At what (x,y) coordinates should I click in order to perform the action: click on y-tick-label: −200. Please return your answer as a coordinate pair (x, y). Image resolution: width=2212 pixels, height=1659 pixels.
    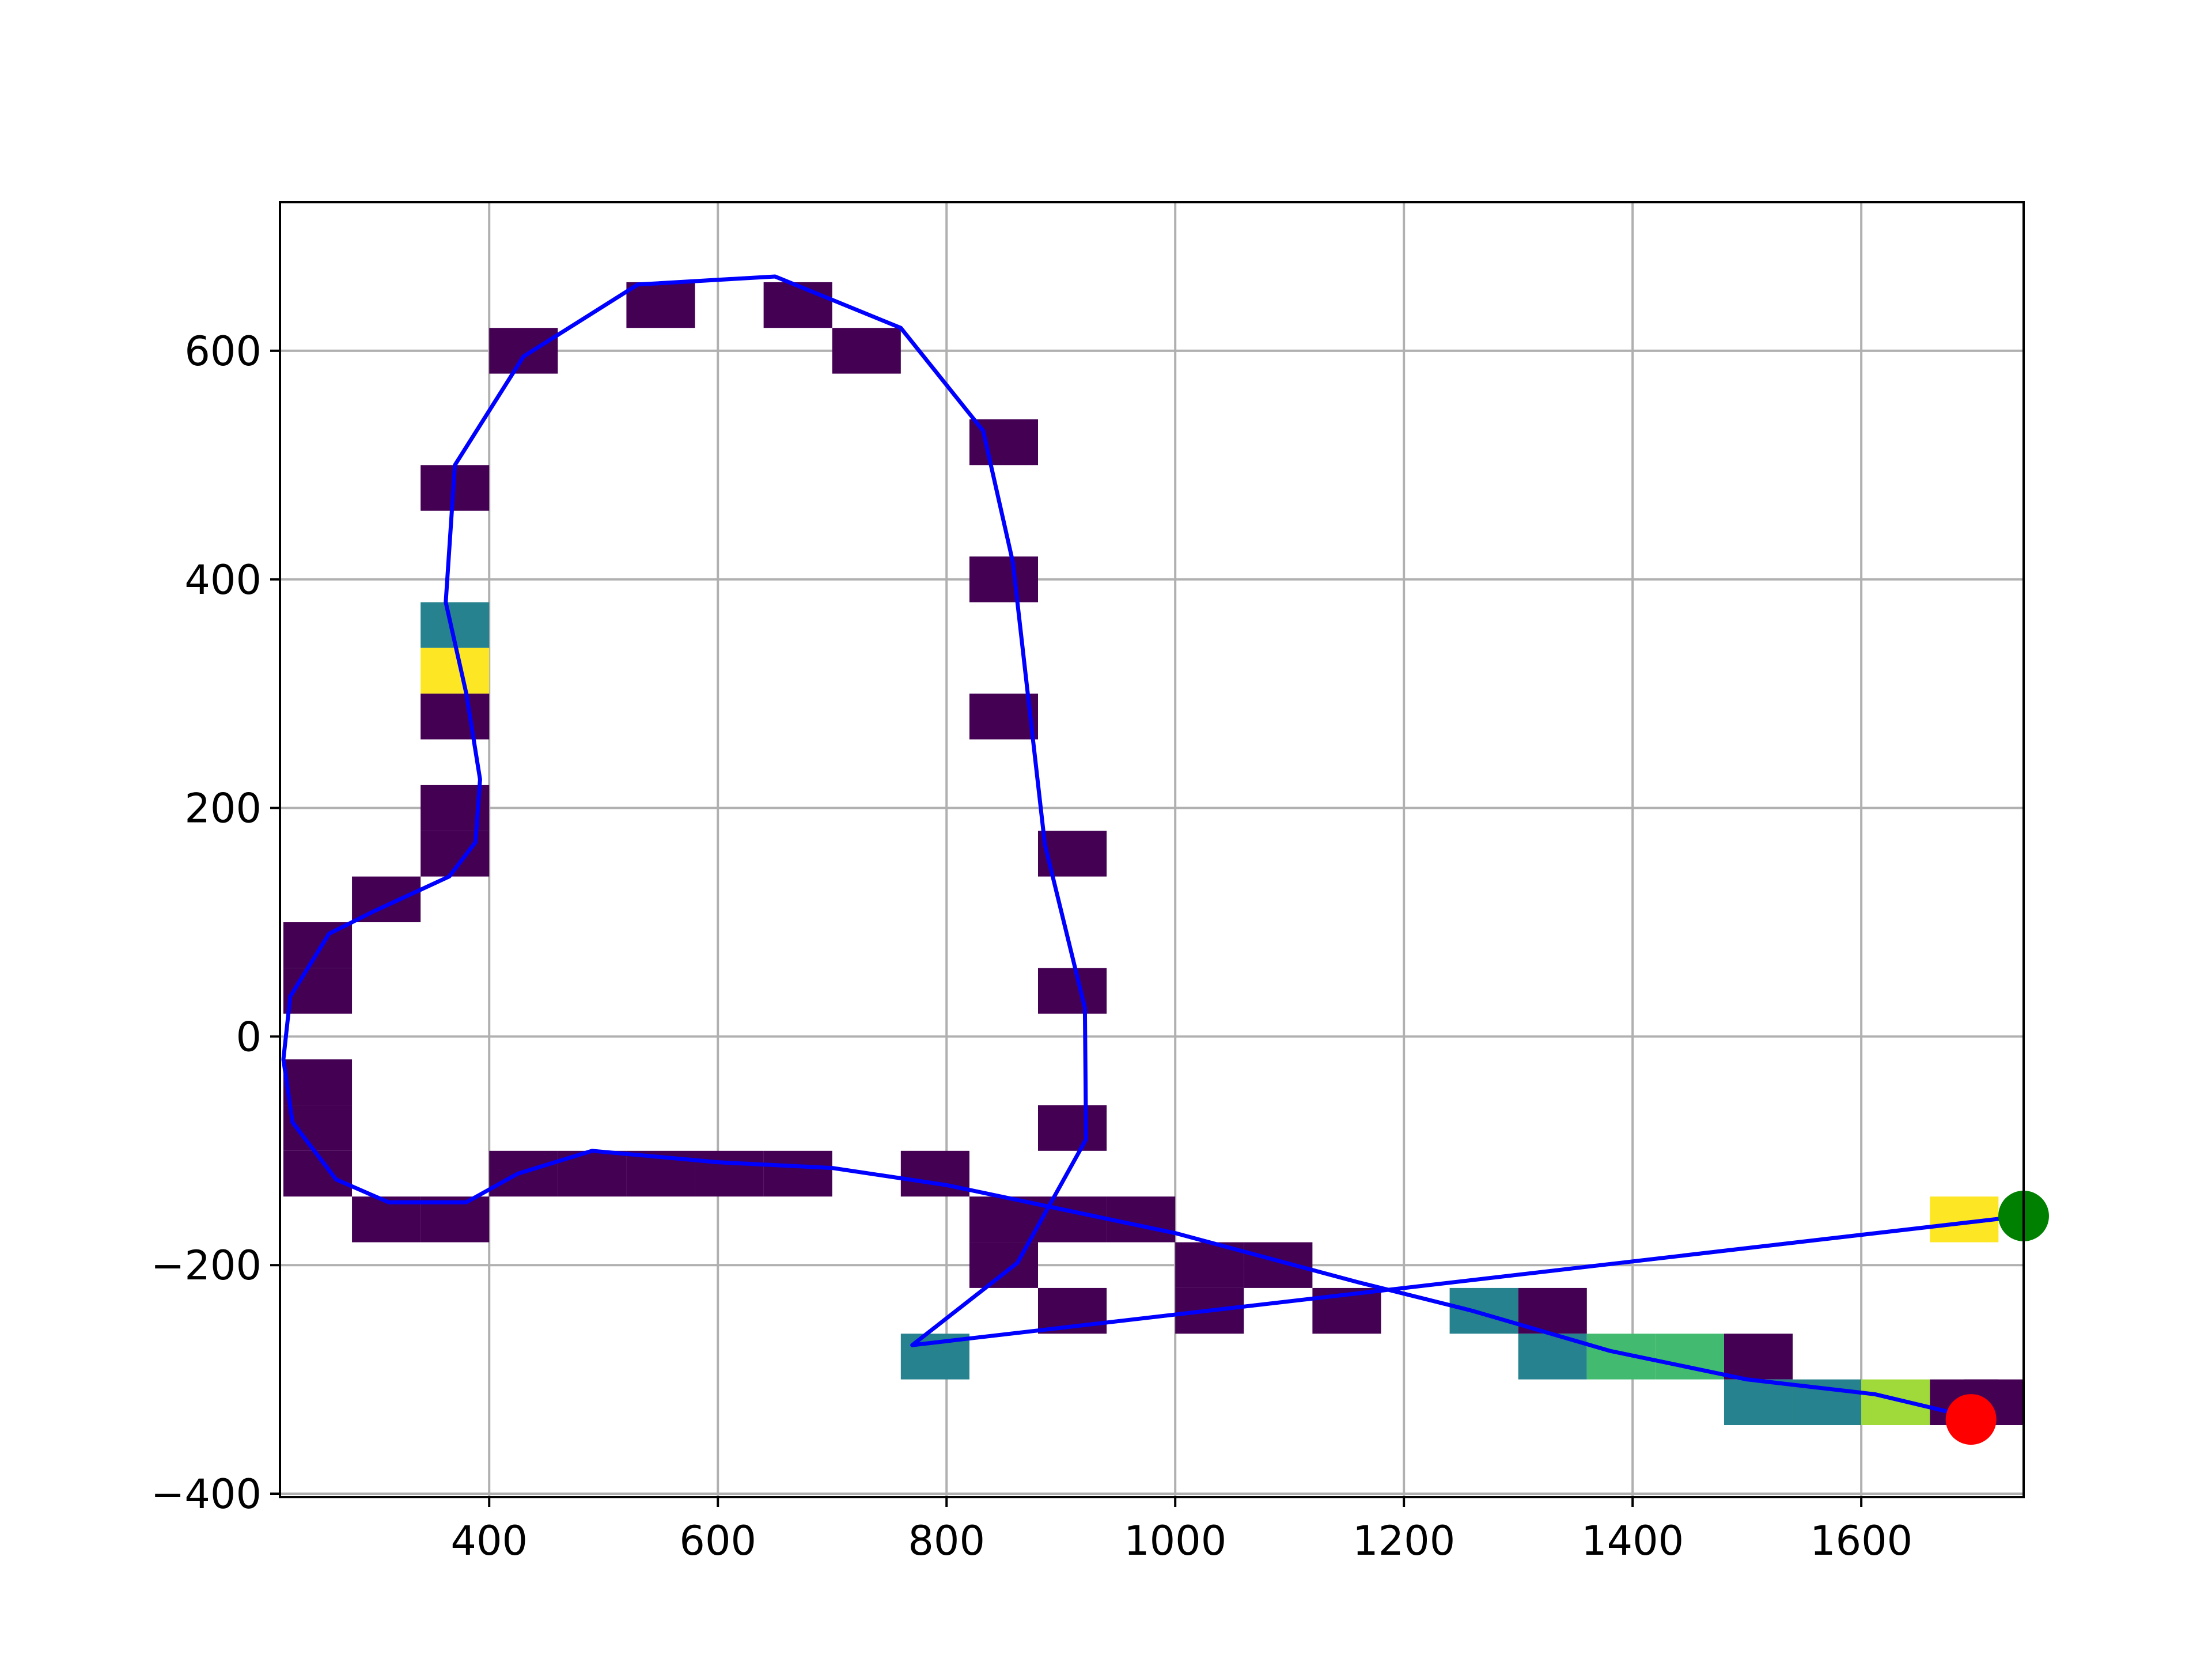
    Looking at the image, I should click on (206, 1265).